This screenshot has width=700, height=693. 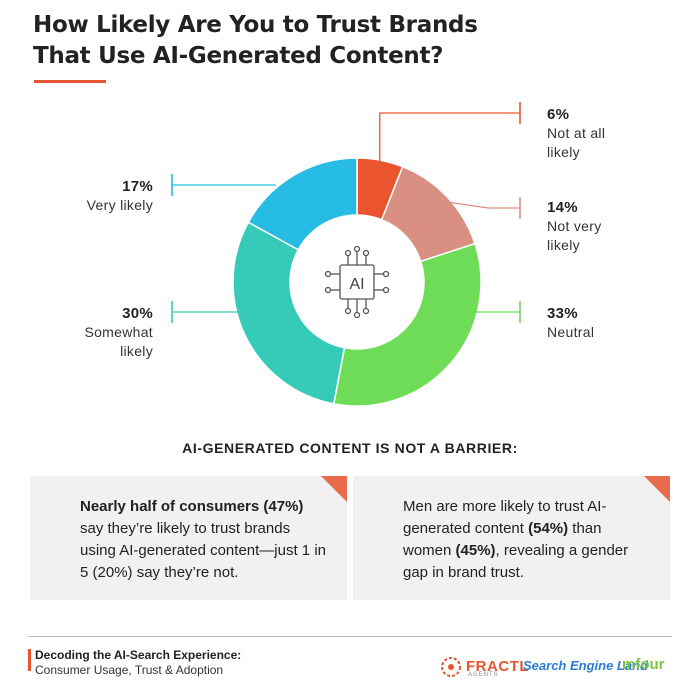 I want to click on fractl-logo: FRACTL AGENTS, so click(x=484, y=667).